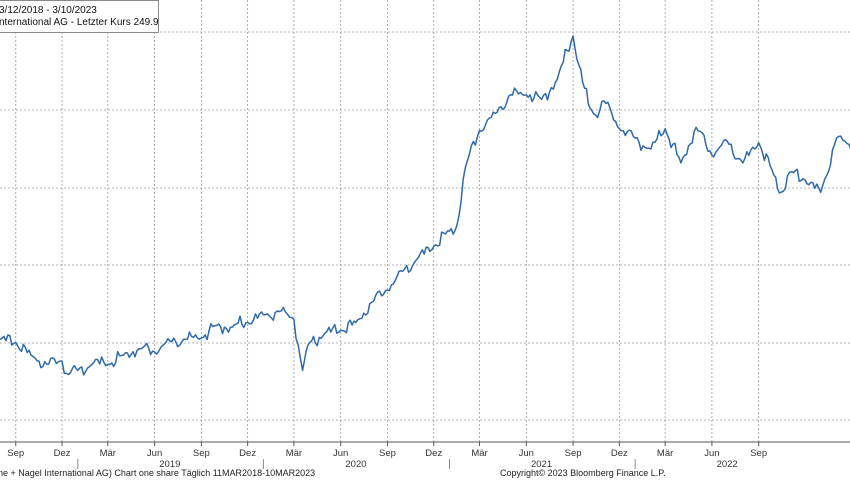 This screenshot has width=850, height=480. I want to click on footer-copyright: Copyright© 2023 Bloomberg Finance L.P., so click(583, 473).